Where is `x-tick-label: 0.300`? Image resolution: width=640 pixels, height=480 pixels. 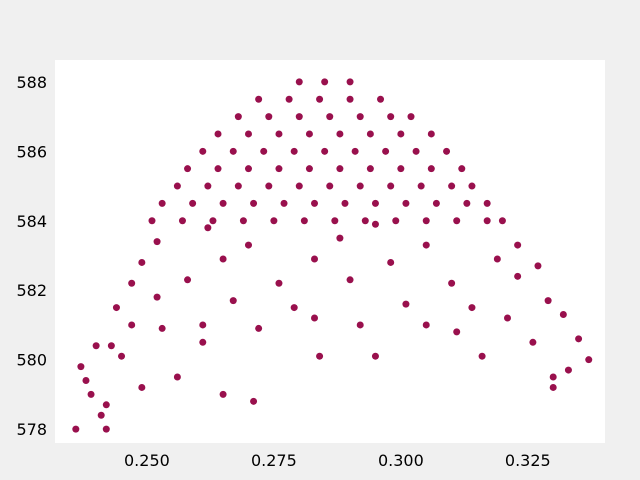 x-tick-label: 0.300 is located at coordinates (401, 460).